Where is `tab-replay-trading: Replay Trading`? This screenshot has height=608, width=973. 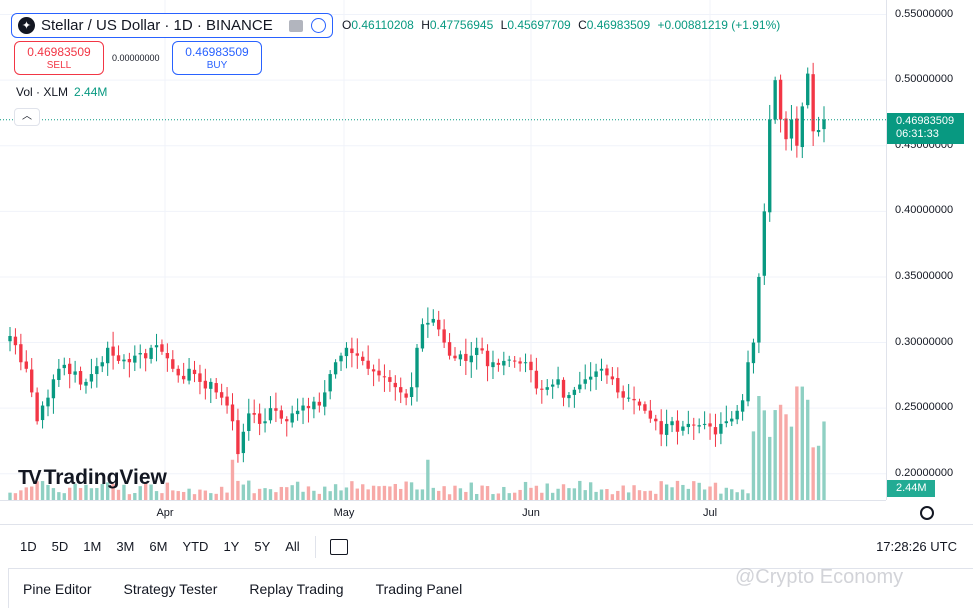 tab-replay-trading: Replay Trading is located at coordinates (296, 588).